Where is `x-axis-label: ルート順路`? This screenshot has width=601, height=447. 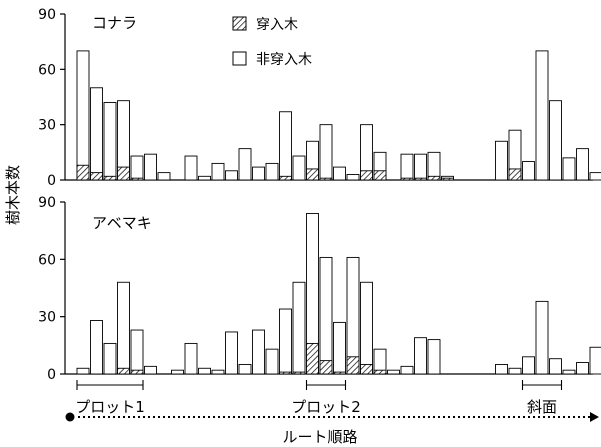 x-axis-label: ルート順路 is located at coordinates (319, 437).